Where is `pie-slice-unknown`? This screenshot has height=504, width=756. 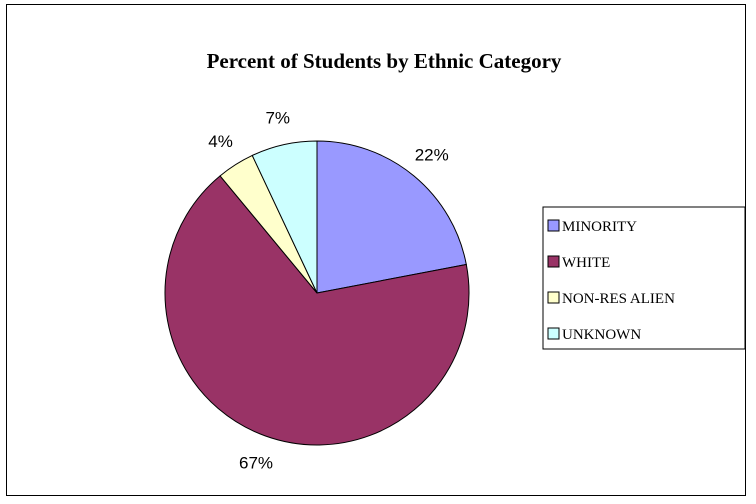 pie-slice-unknown is located at coordinates (284, 217).